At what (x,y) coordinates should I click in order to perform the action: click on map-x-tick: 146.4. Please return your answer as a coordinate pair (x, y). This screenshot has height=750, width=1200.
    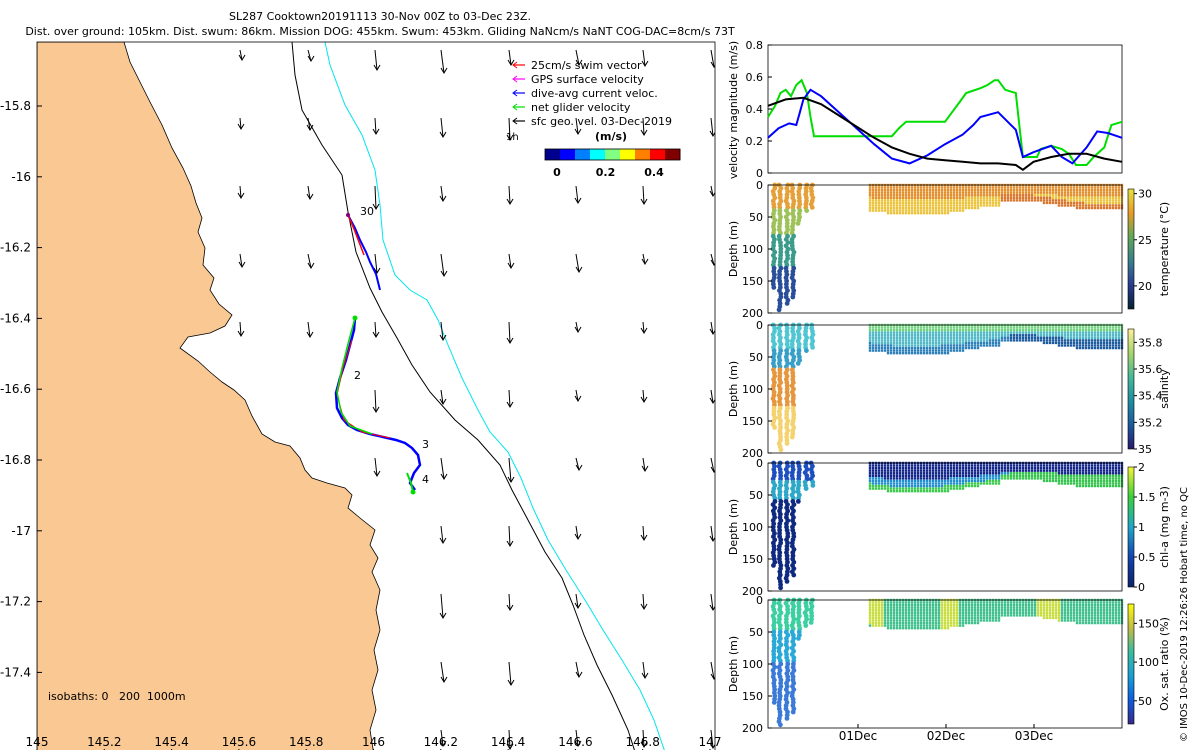
    Looking at the image, I should click on (508, 742).